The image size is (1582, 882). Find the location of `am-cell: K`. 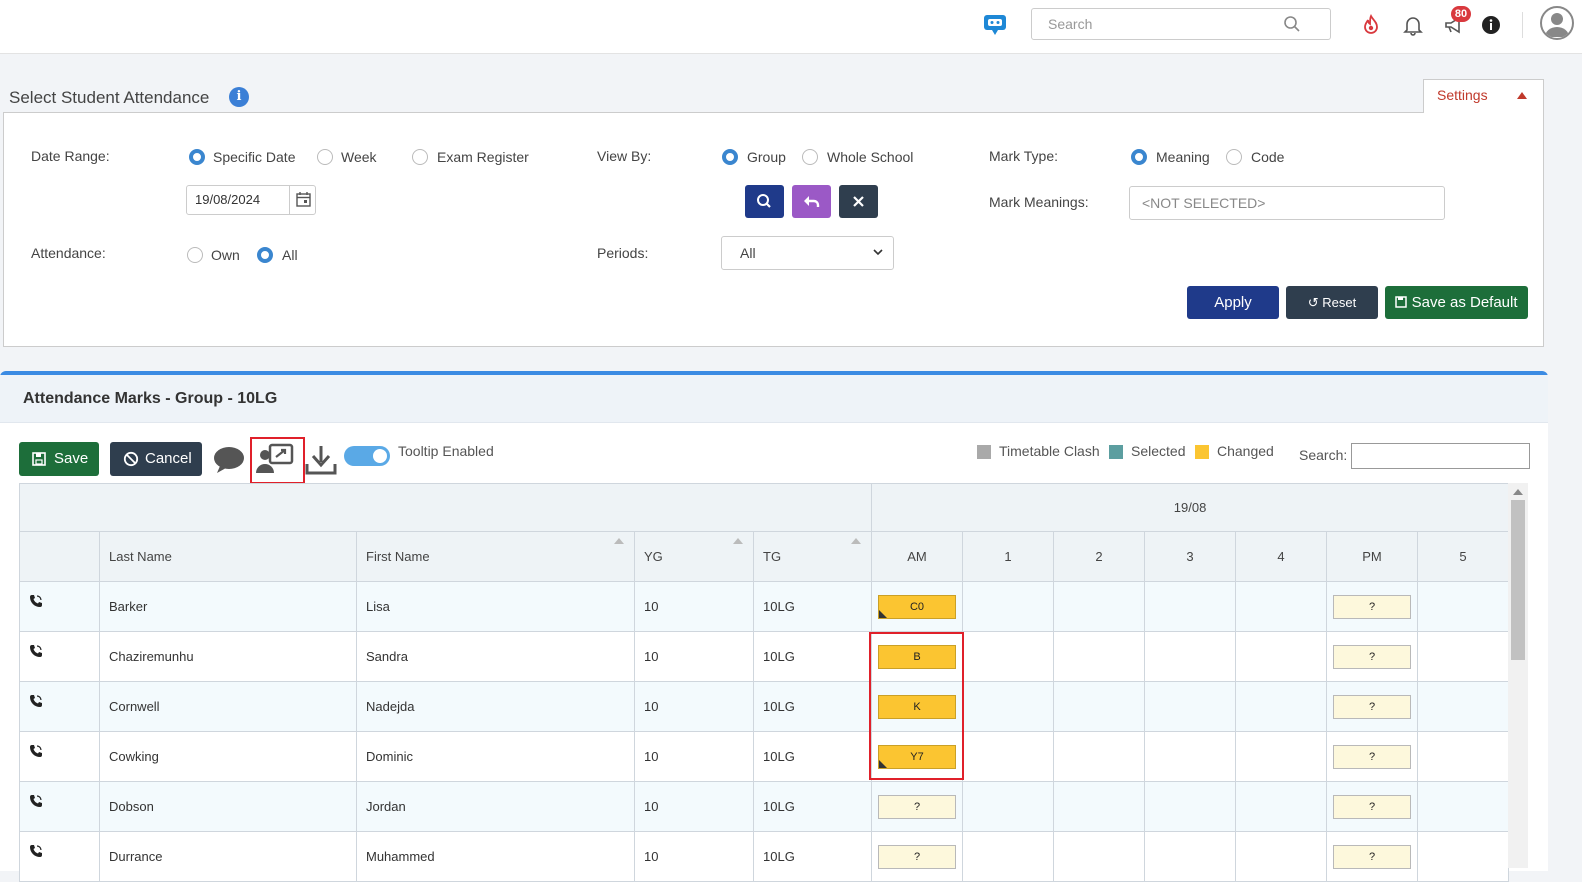

am-cell: K is located at coordinates (917, 706).